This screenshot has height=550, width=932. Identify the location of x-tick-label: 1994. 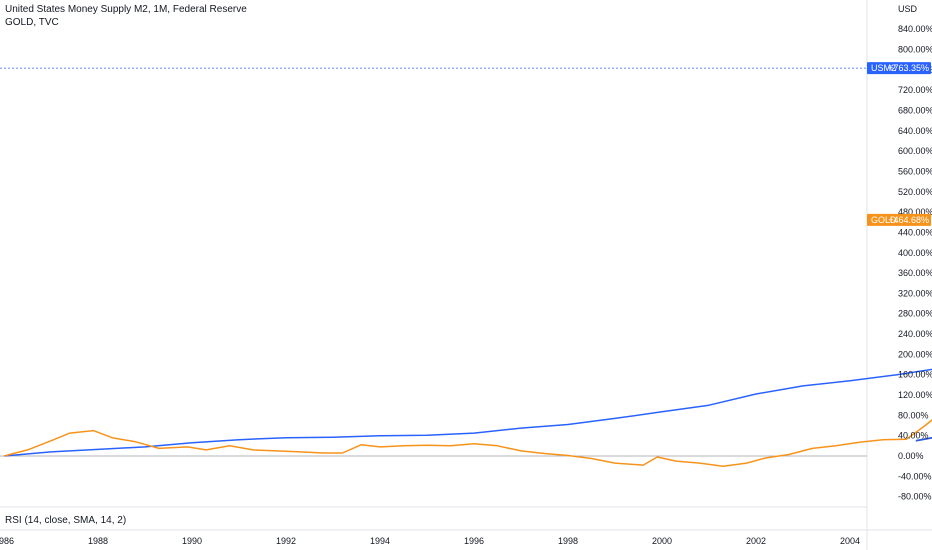
(380, 541).